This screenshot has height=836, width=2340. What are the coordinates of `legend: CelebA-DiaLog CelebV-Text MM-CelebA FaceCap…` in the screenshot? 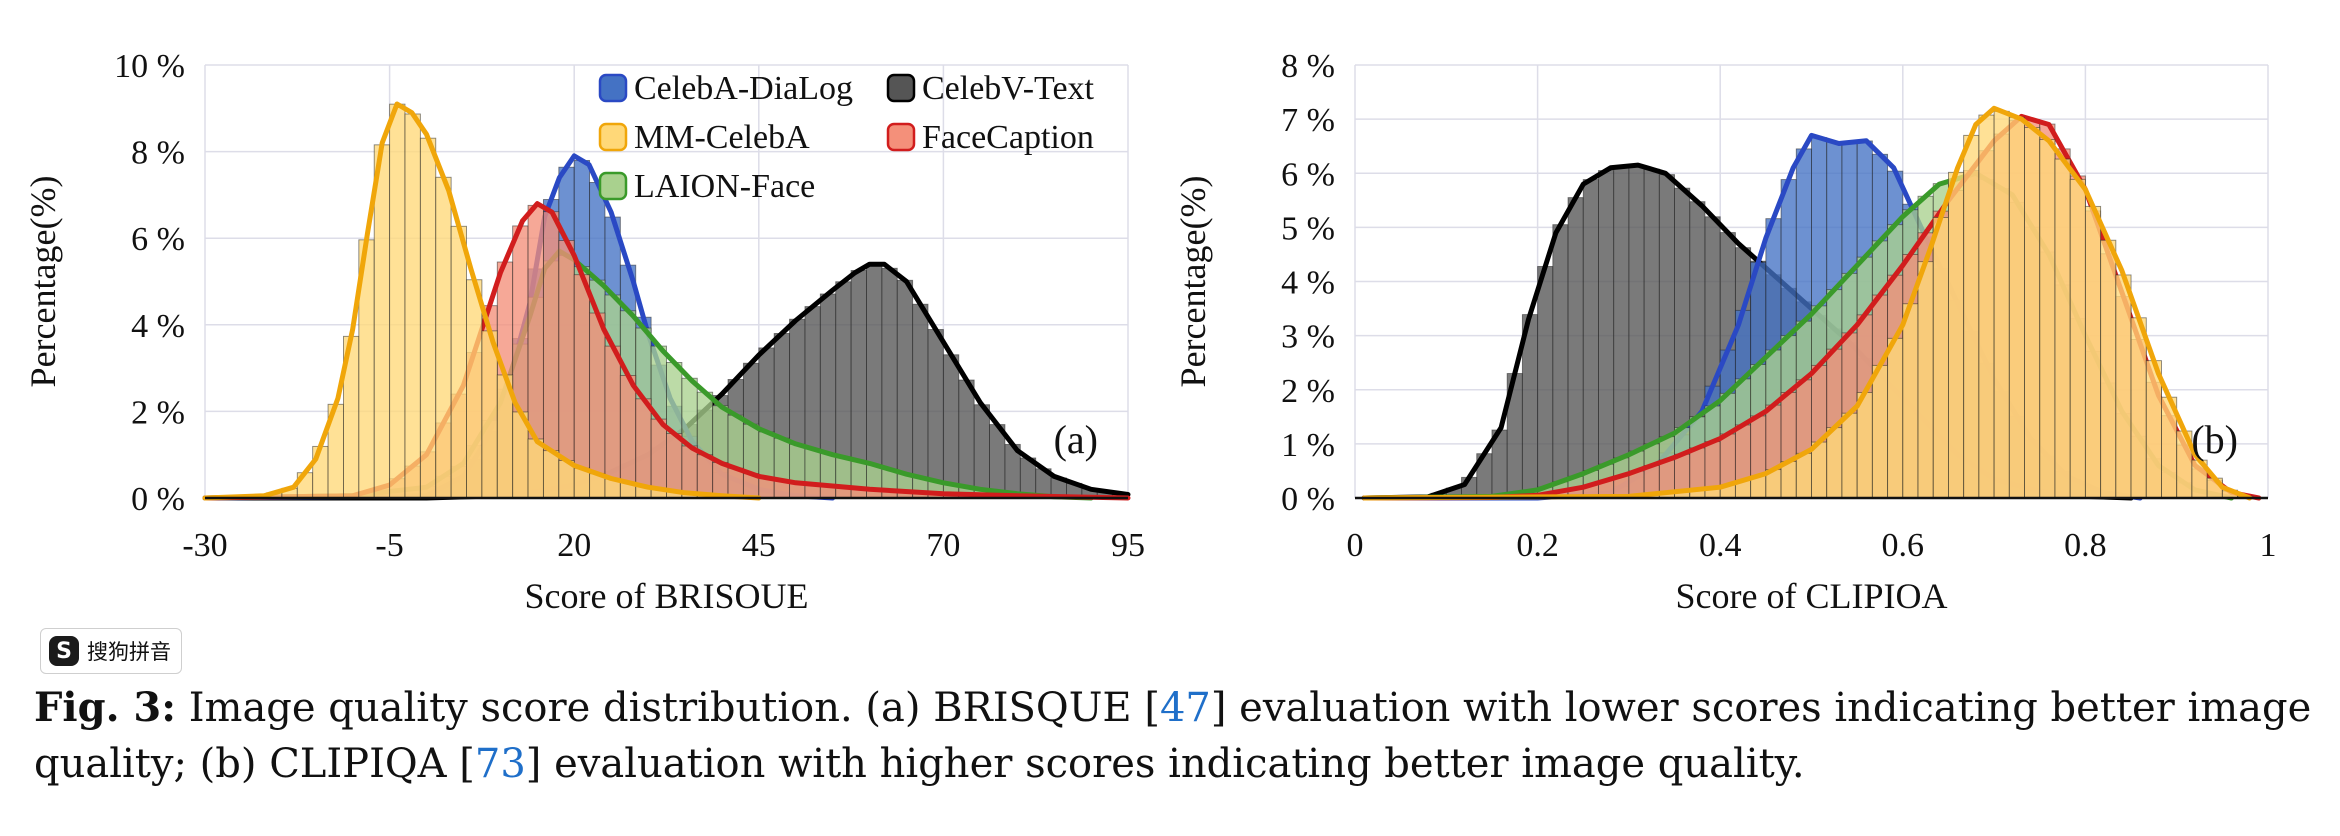 It's located at (846, 137).